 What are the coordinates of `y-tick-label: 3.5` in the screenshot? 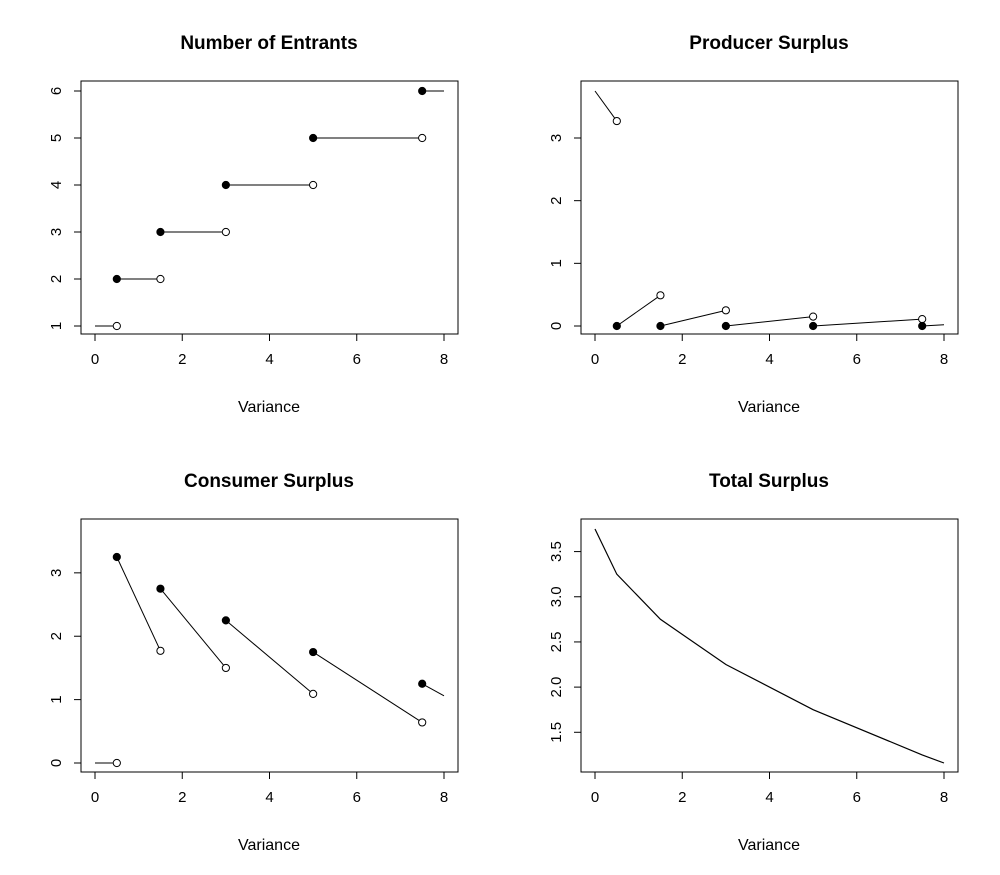 It's located at (556, 551).